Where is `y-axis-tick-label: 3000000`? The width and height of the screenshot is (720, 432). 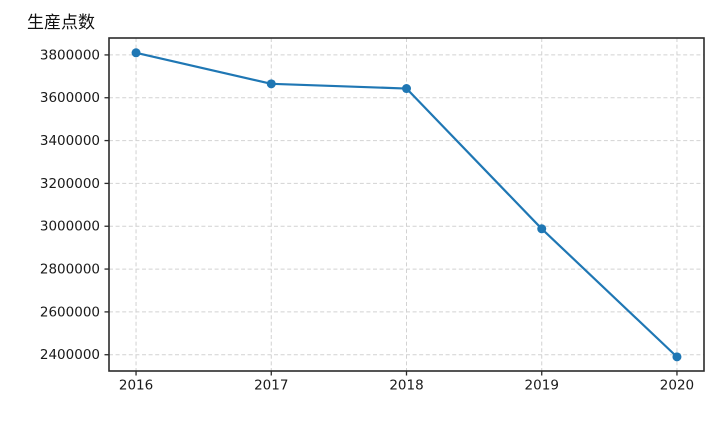 y-axis-tick-label: 3000000 is located at coordinates (70, 227).